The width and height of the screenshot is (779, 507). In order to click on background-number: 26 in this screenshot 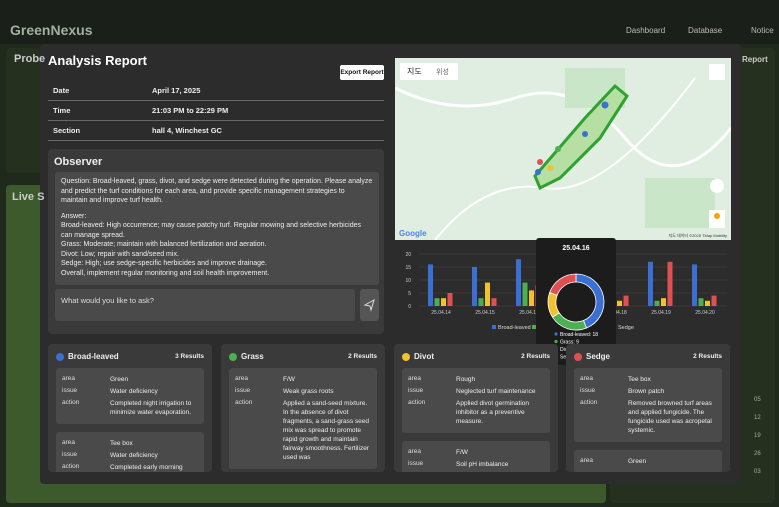, I will do `click(757, 454)`.